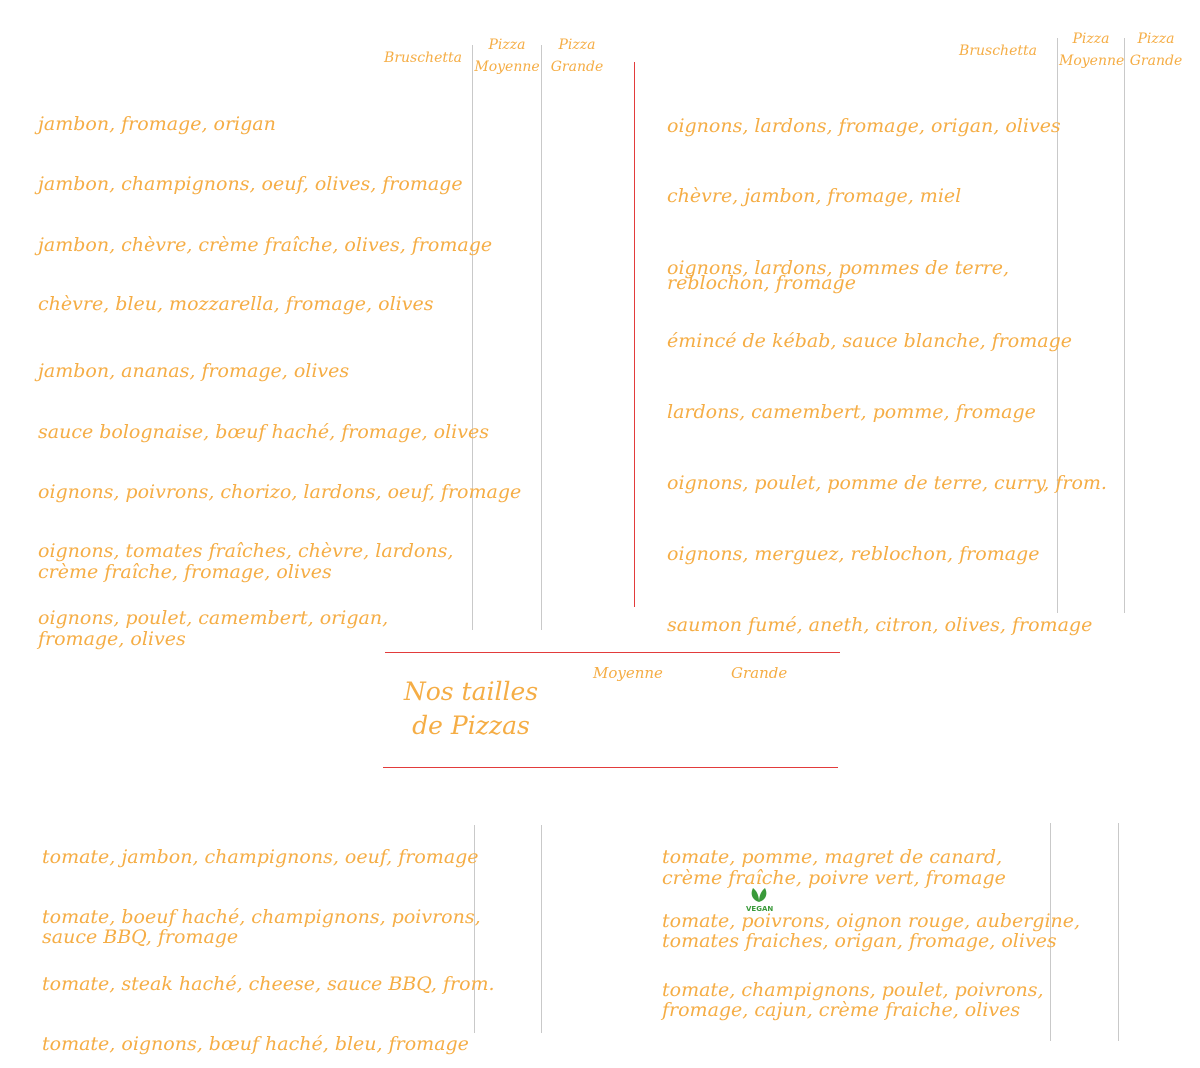 The width and height of the screenshot is (1200, 1068). Describe the element at coordinates (471, 691) in the screenshot. I see `sizes-title-line1: Nos tailles` at that location.